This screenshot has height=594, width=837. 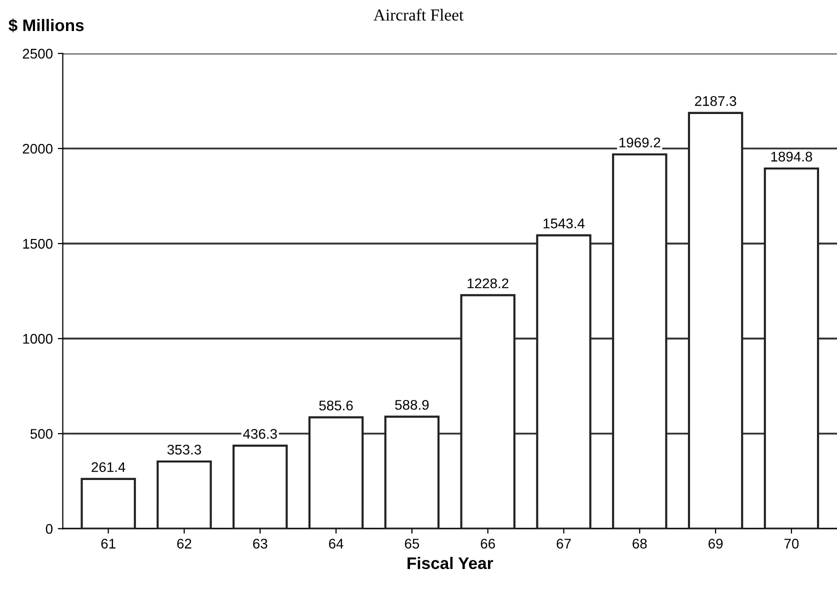 What do you see at coordinates (38, 339) in the screenshot?
I see `y-tick-label: 1000` at bounding box center [38, 339].